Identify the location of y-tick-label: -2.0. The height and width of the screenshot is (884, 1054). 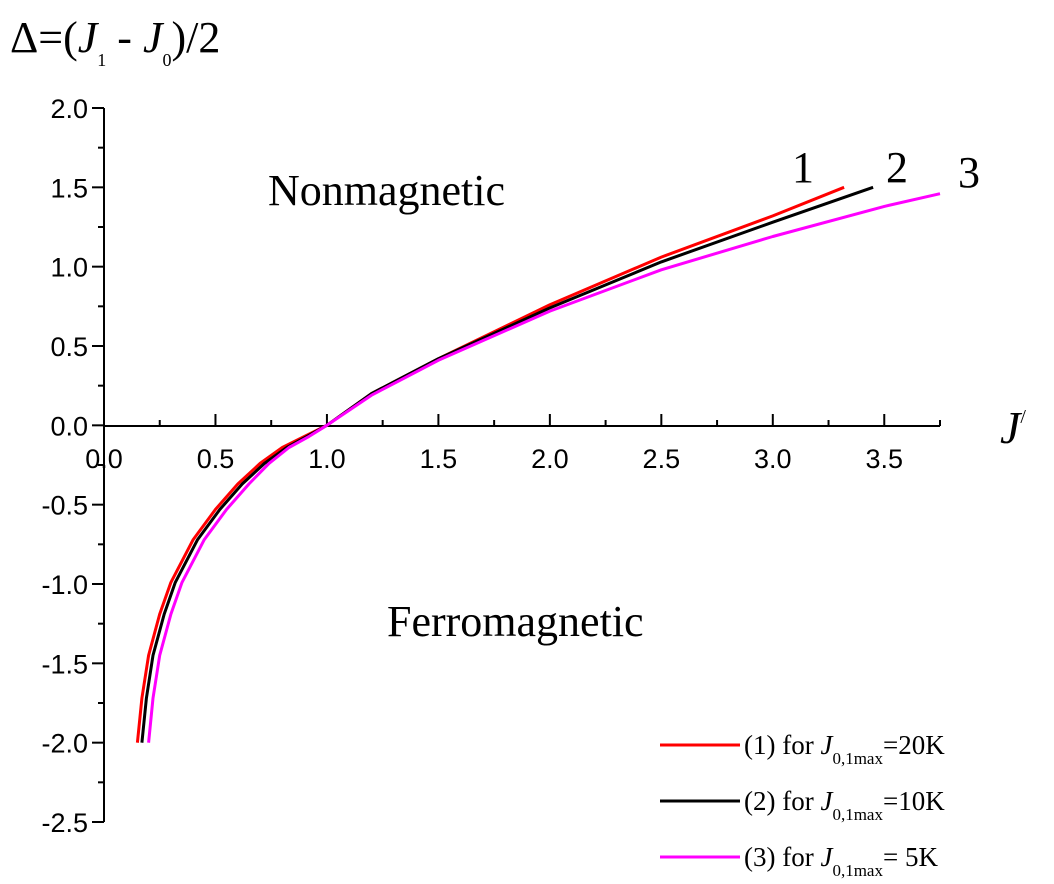
(64, 744).